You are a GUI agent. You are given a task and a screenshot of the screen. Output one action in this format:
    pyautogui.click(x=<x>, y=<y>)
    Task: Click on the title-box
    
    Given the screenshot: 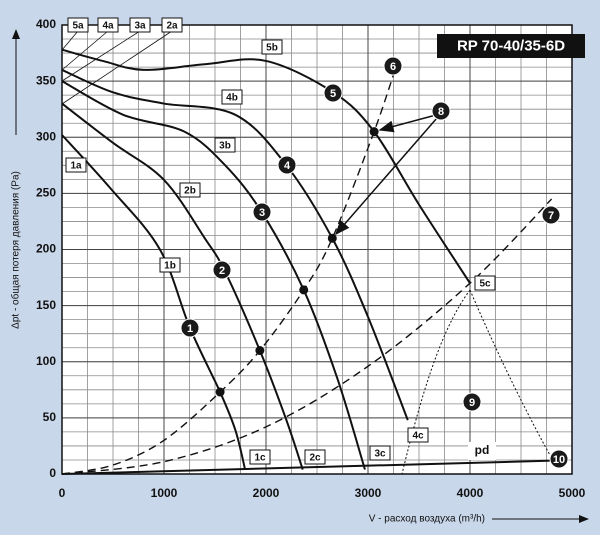 What is the action you would take?
    pyautogui.click(x=511, y=46)
    